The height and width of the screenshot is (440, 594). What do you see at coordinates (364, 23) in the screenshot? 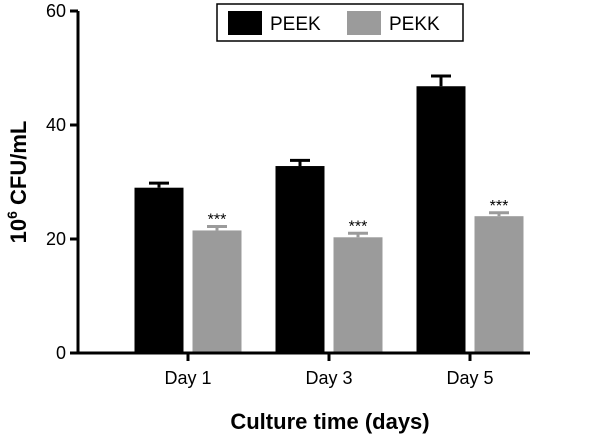
I see `legend-swatch-pekk` at bounding box center [364, 23].